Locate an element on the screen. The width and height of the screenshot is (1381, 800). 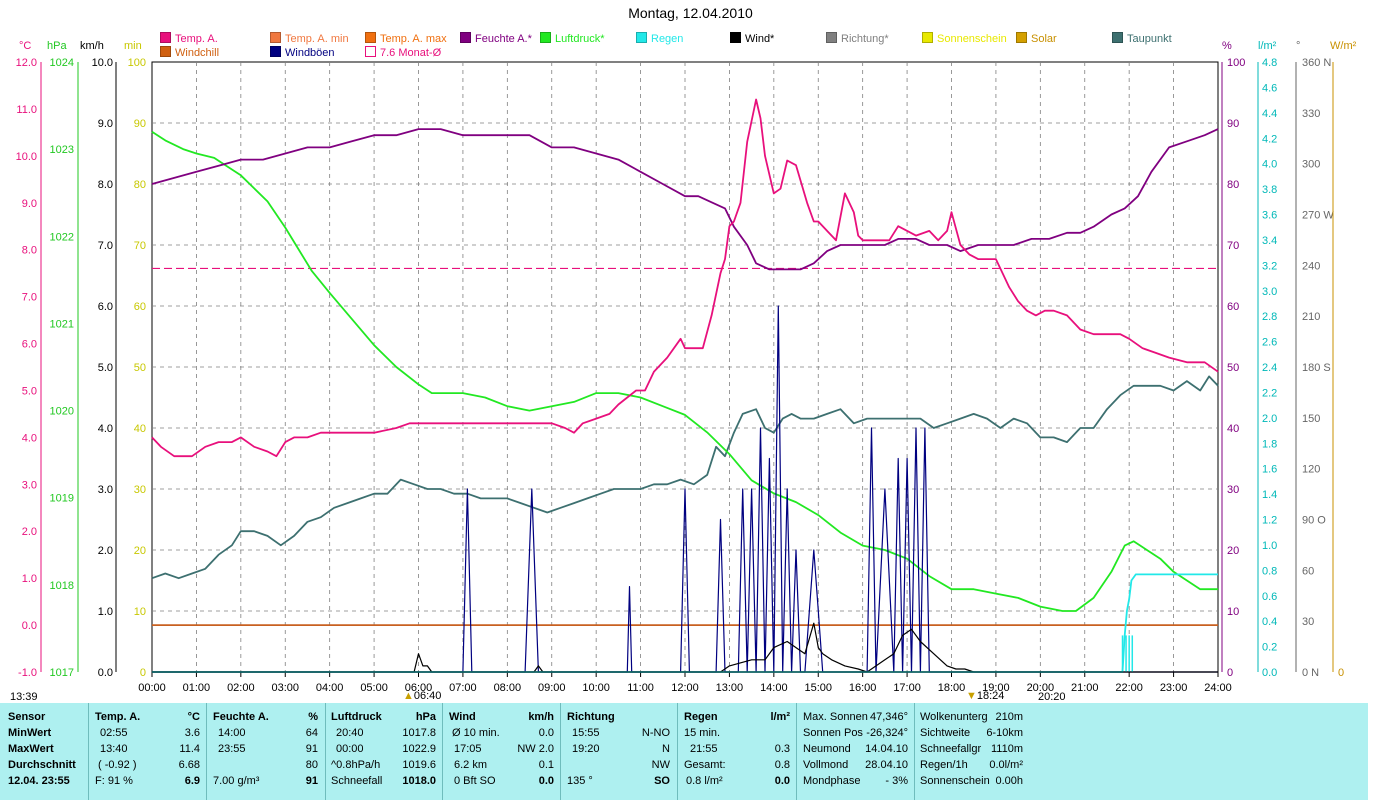
rain-tick-label: 2.0 is located at coordinates (1269, 419).